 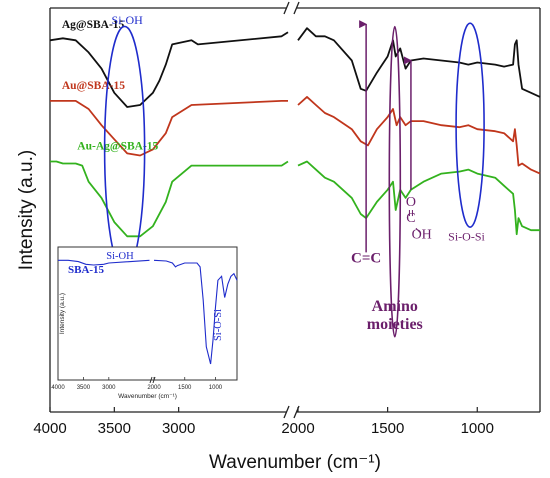 What do you see at coordinates (395, 324) in the screenshot?
I see `moieties-annotation: moieties` at bounding box center [395, 324].